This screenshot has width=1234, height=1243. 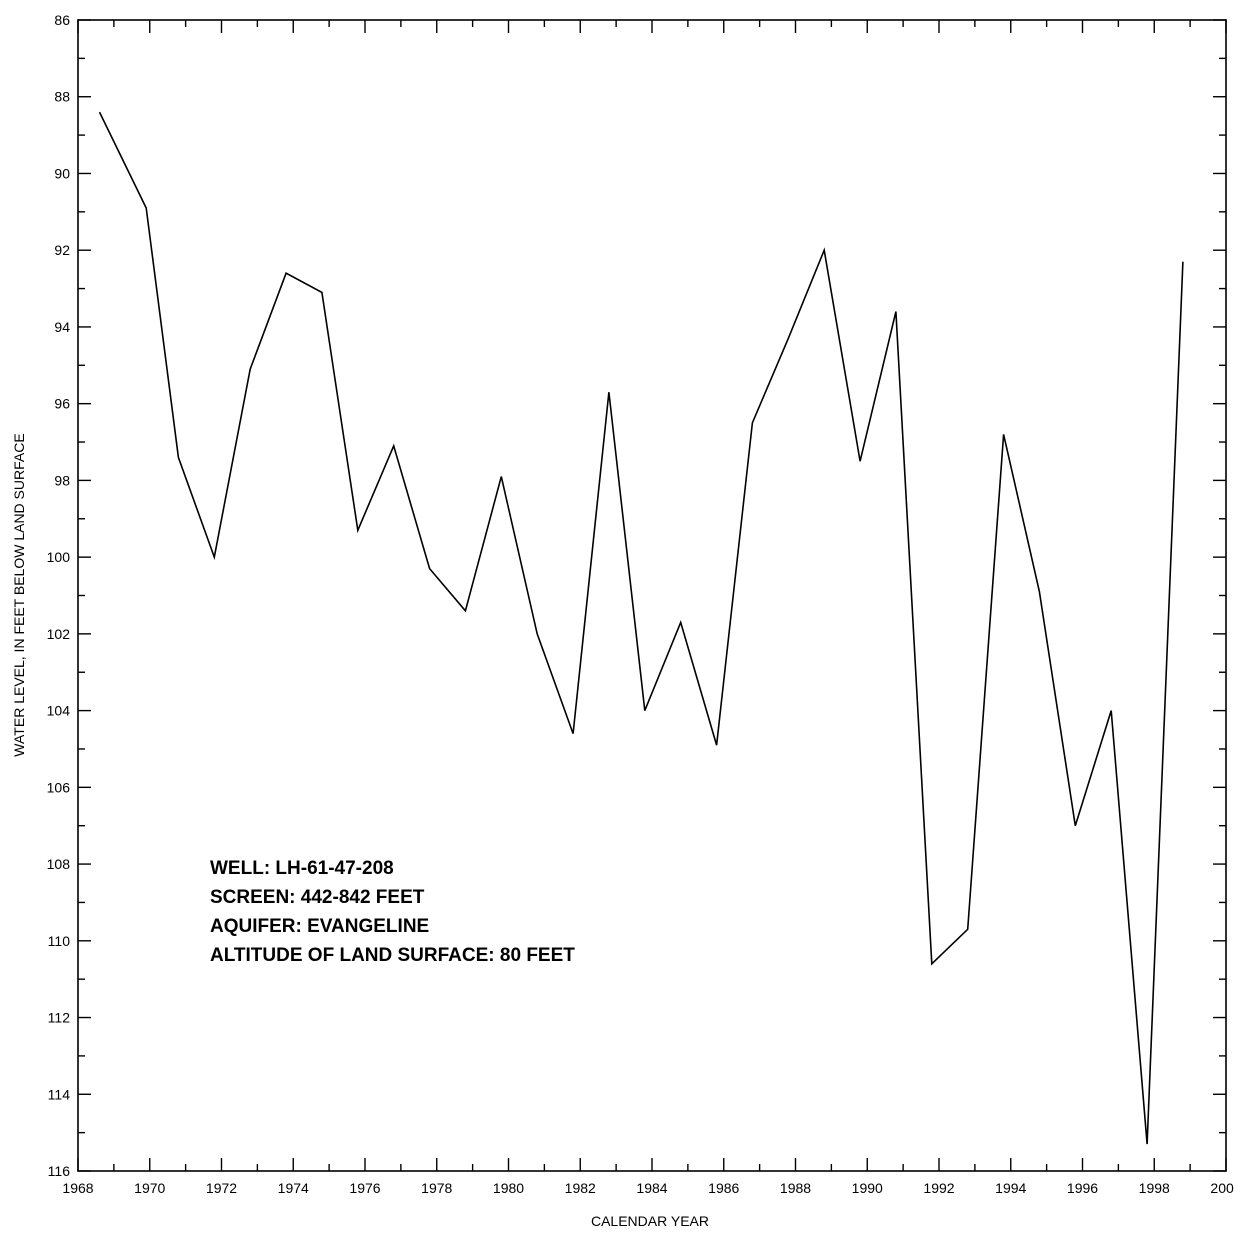 What do you see at coordinates (723, 1188) in the screenshot?
I see `x-tick-label: 1986` at bounding box center [723, 1188].